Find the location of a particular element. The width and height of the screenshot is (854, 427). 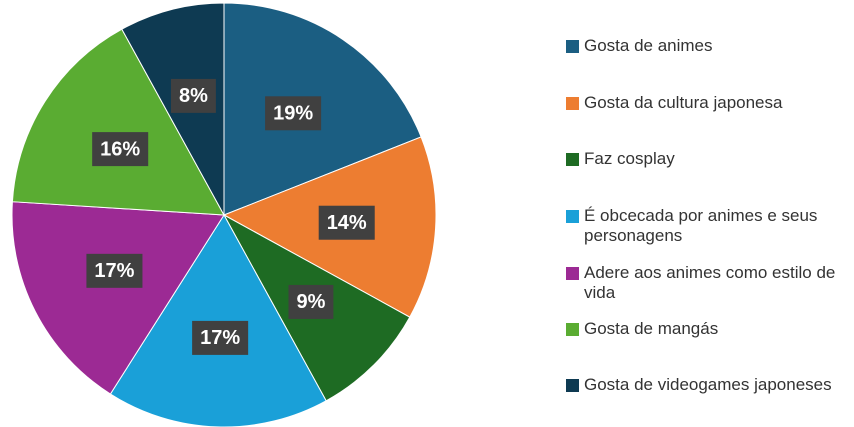

data-label: 8% is located at coordinates (193, 95).